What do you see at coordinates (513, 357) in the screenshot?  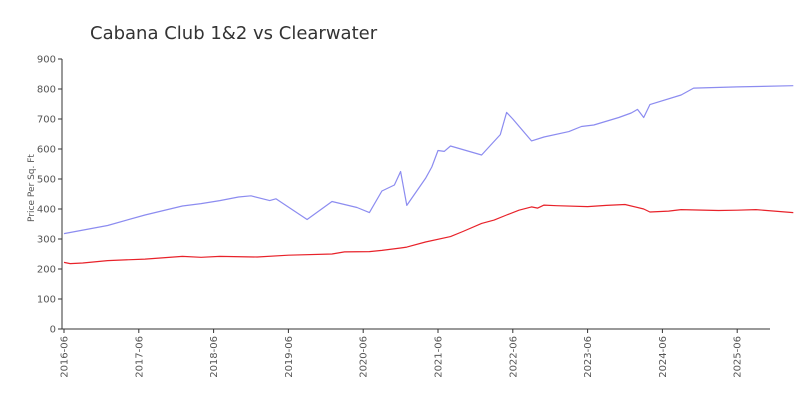 I see `x-tick-label: 2022-06` at bounding box center [513, 357].